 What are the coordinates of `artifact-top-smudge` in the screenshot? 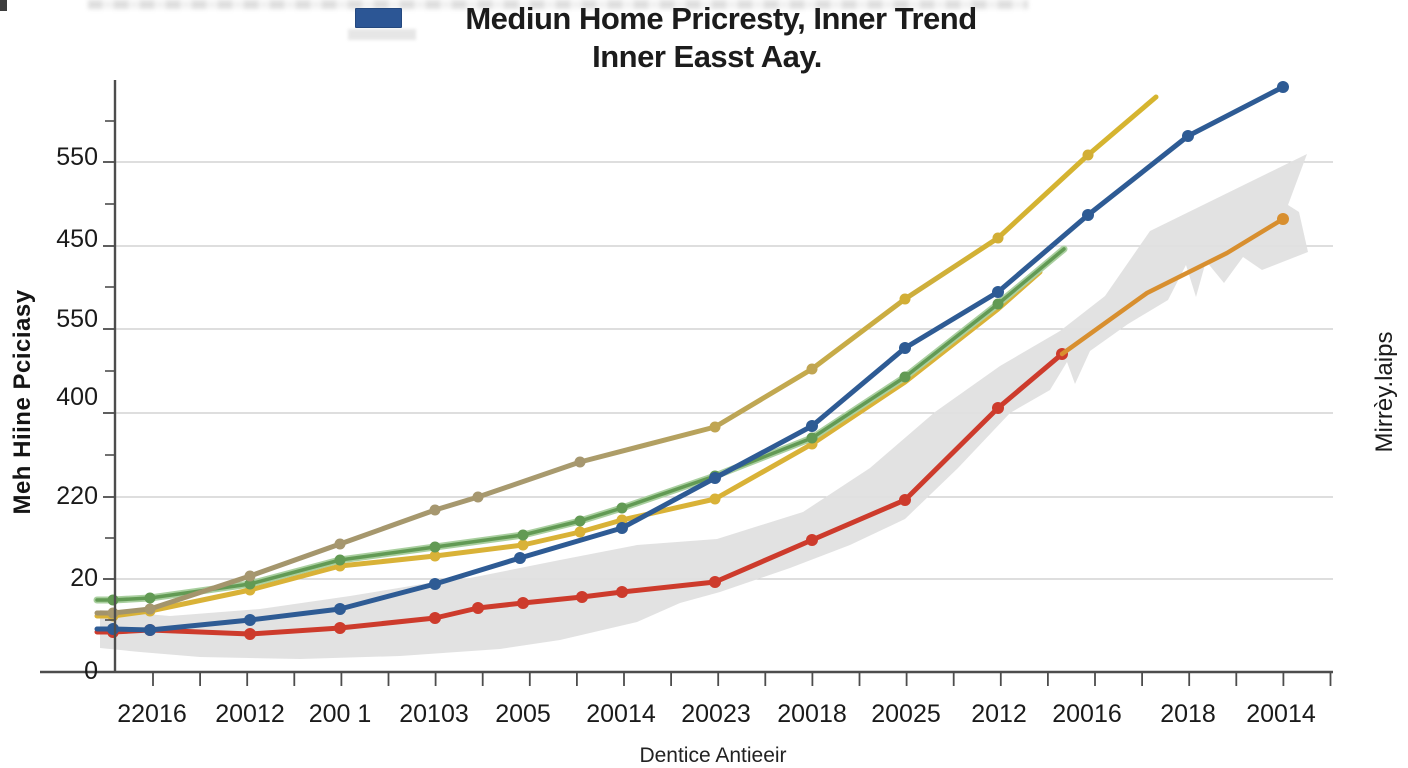 It's located at (558, 4).